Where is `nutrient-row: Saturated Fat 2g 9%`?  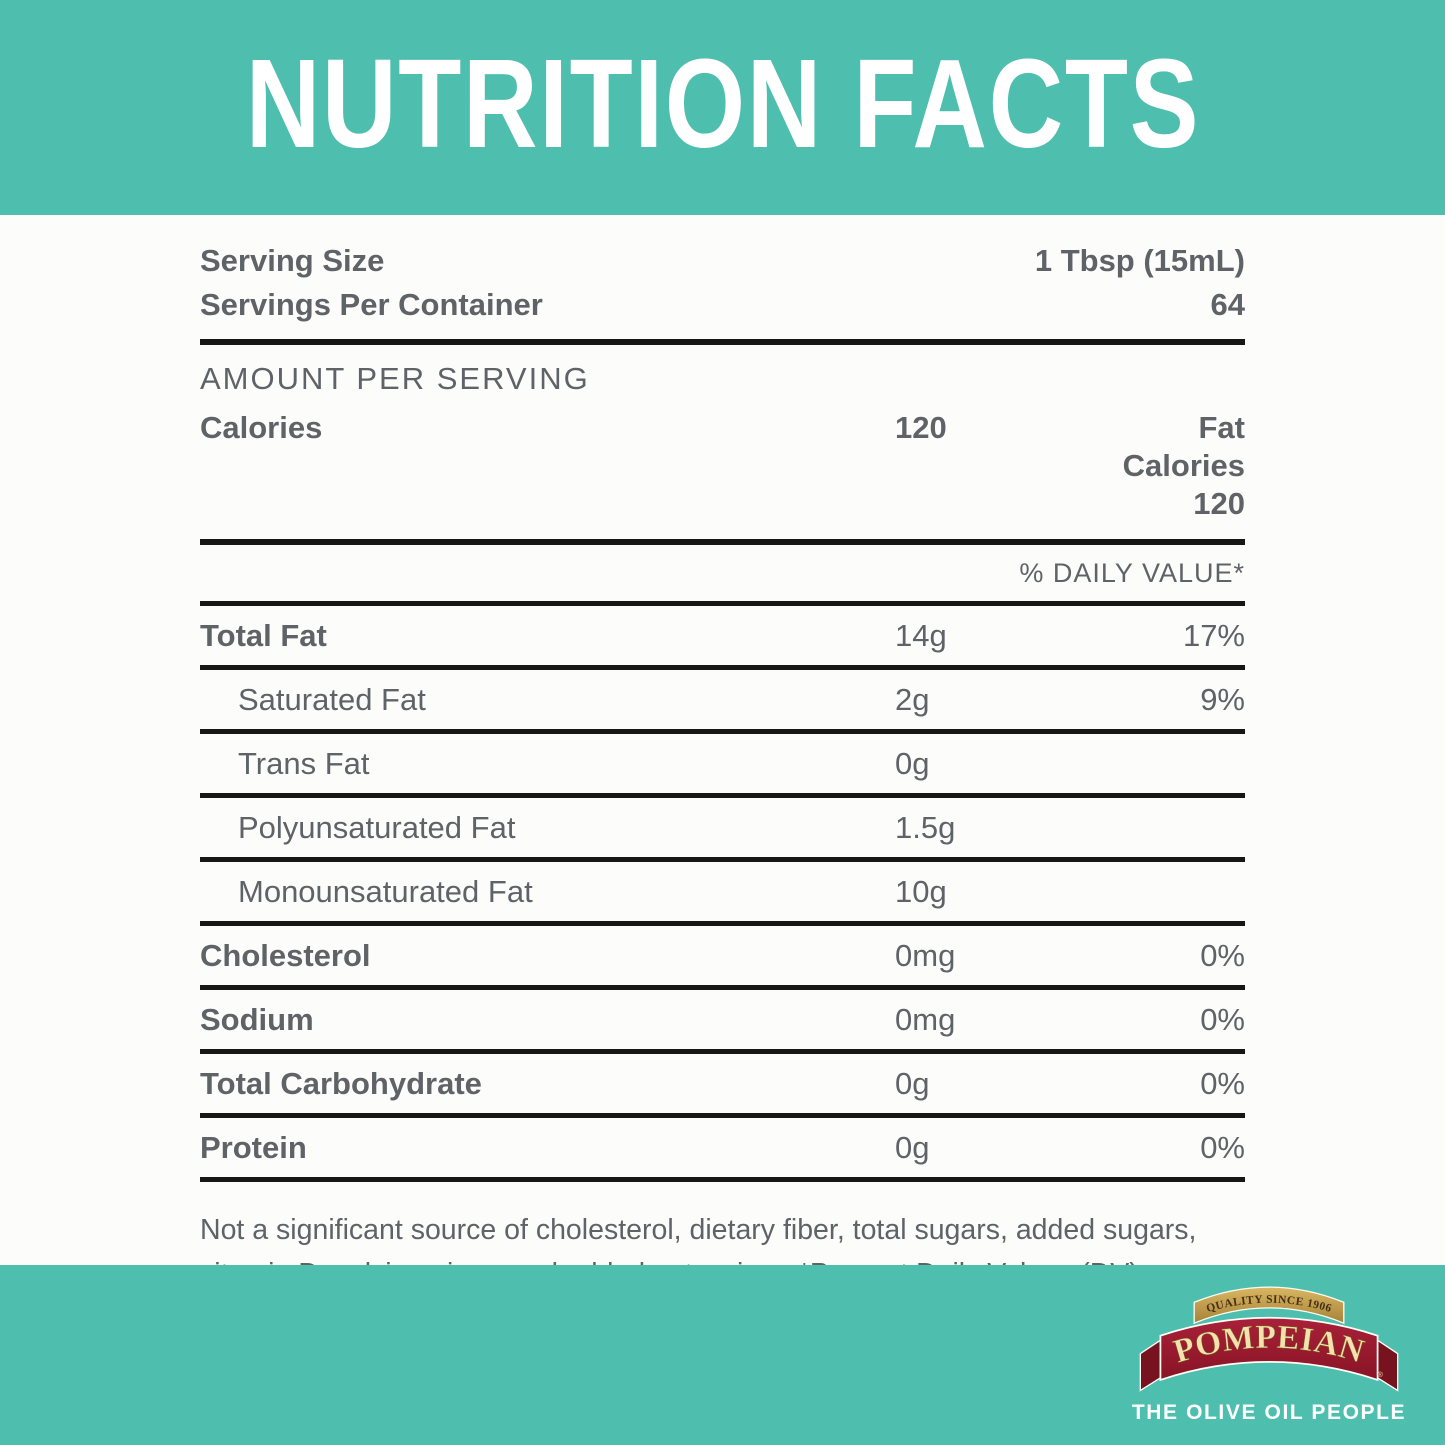
nutrient-row: Saturated Fat 2g 9% is located at coordinates (722, 702).